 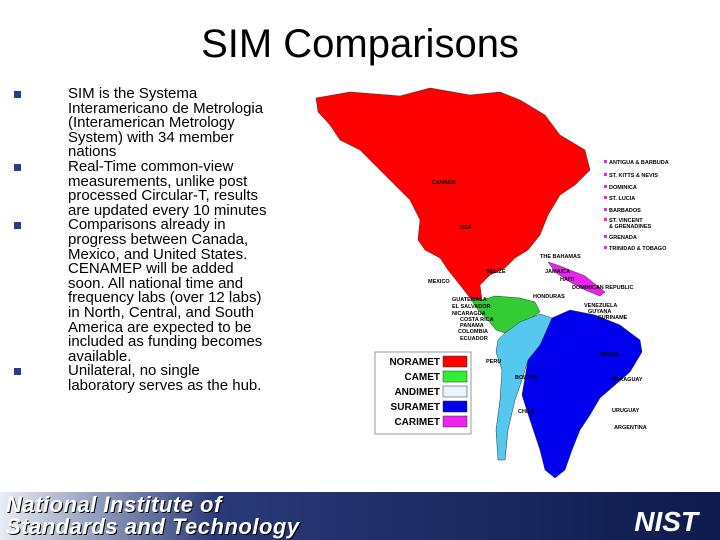 What do you see at coordinates (599, 312) in the screenshot?
I see `country-label: GUYANA` at bounding box center [599, 312].